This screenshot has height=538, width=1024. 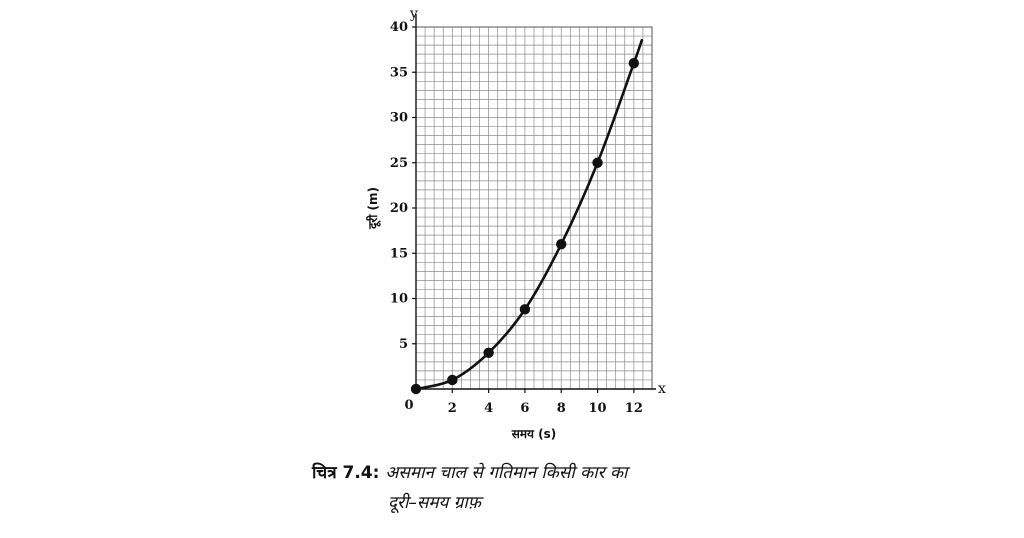 I want to click on y-axis-letter: y, so click(x=413, y=14).